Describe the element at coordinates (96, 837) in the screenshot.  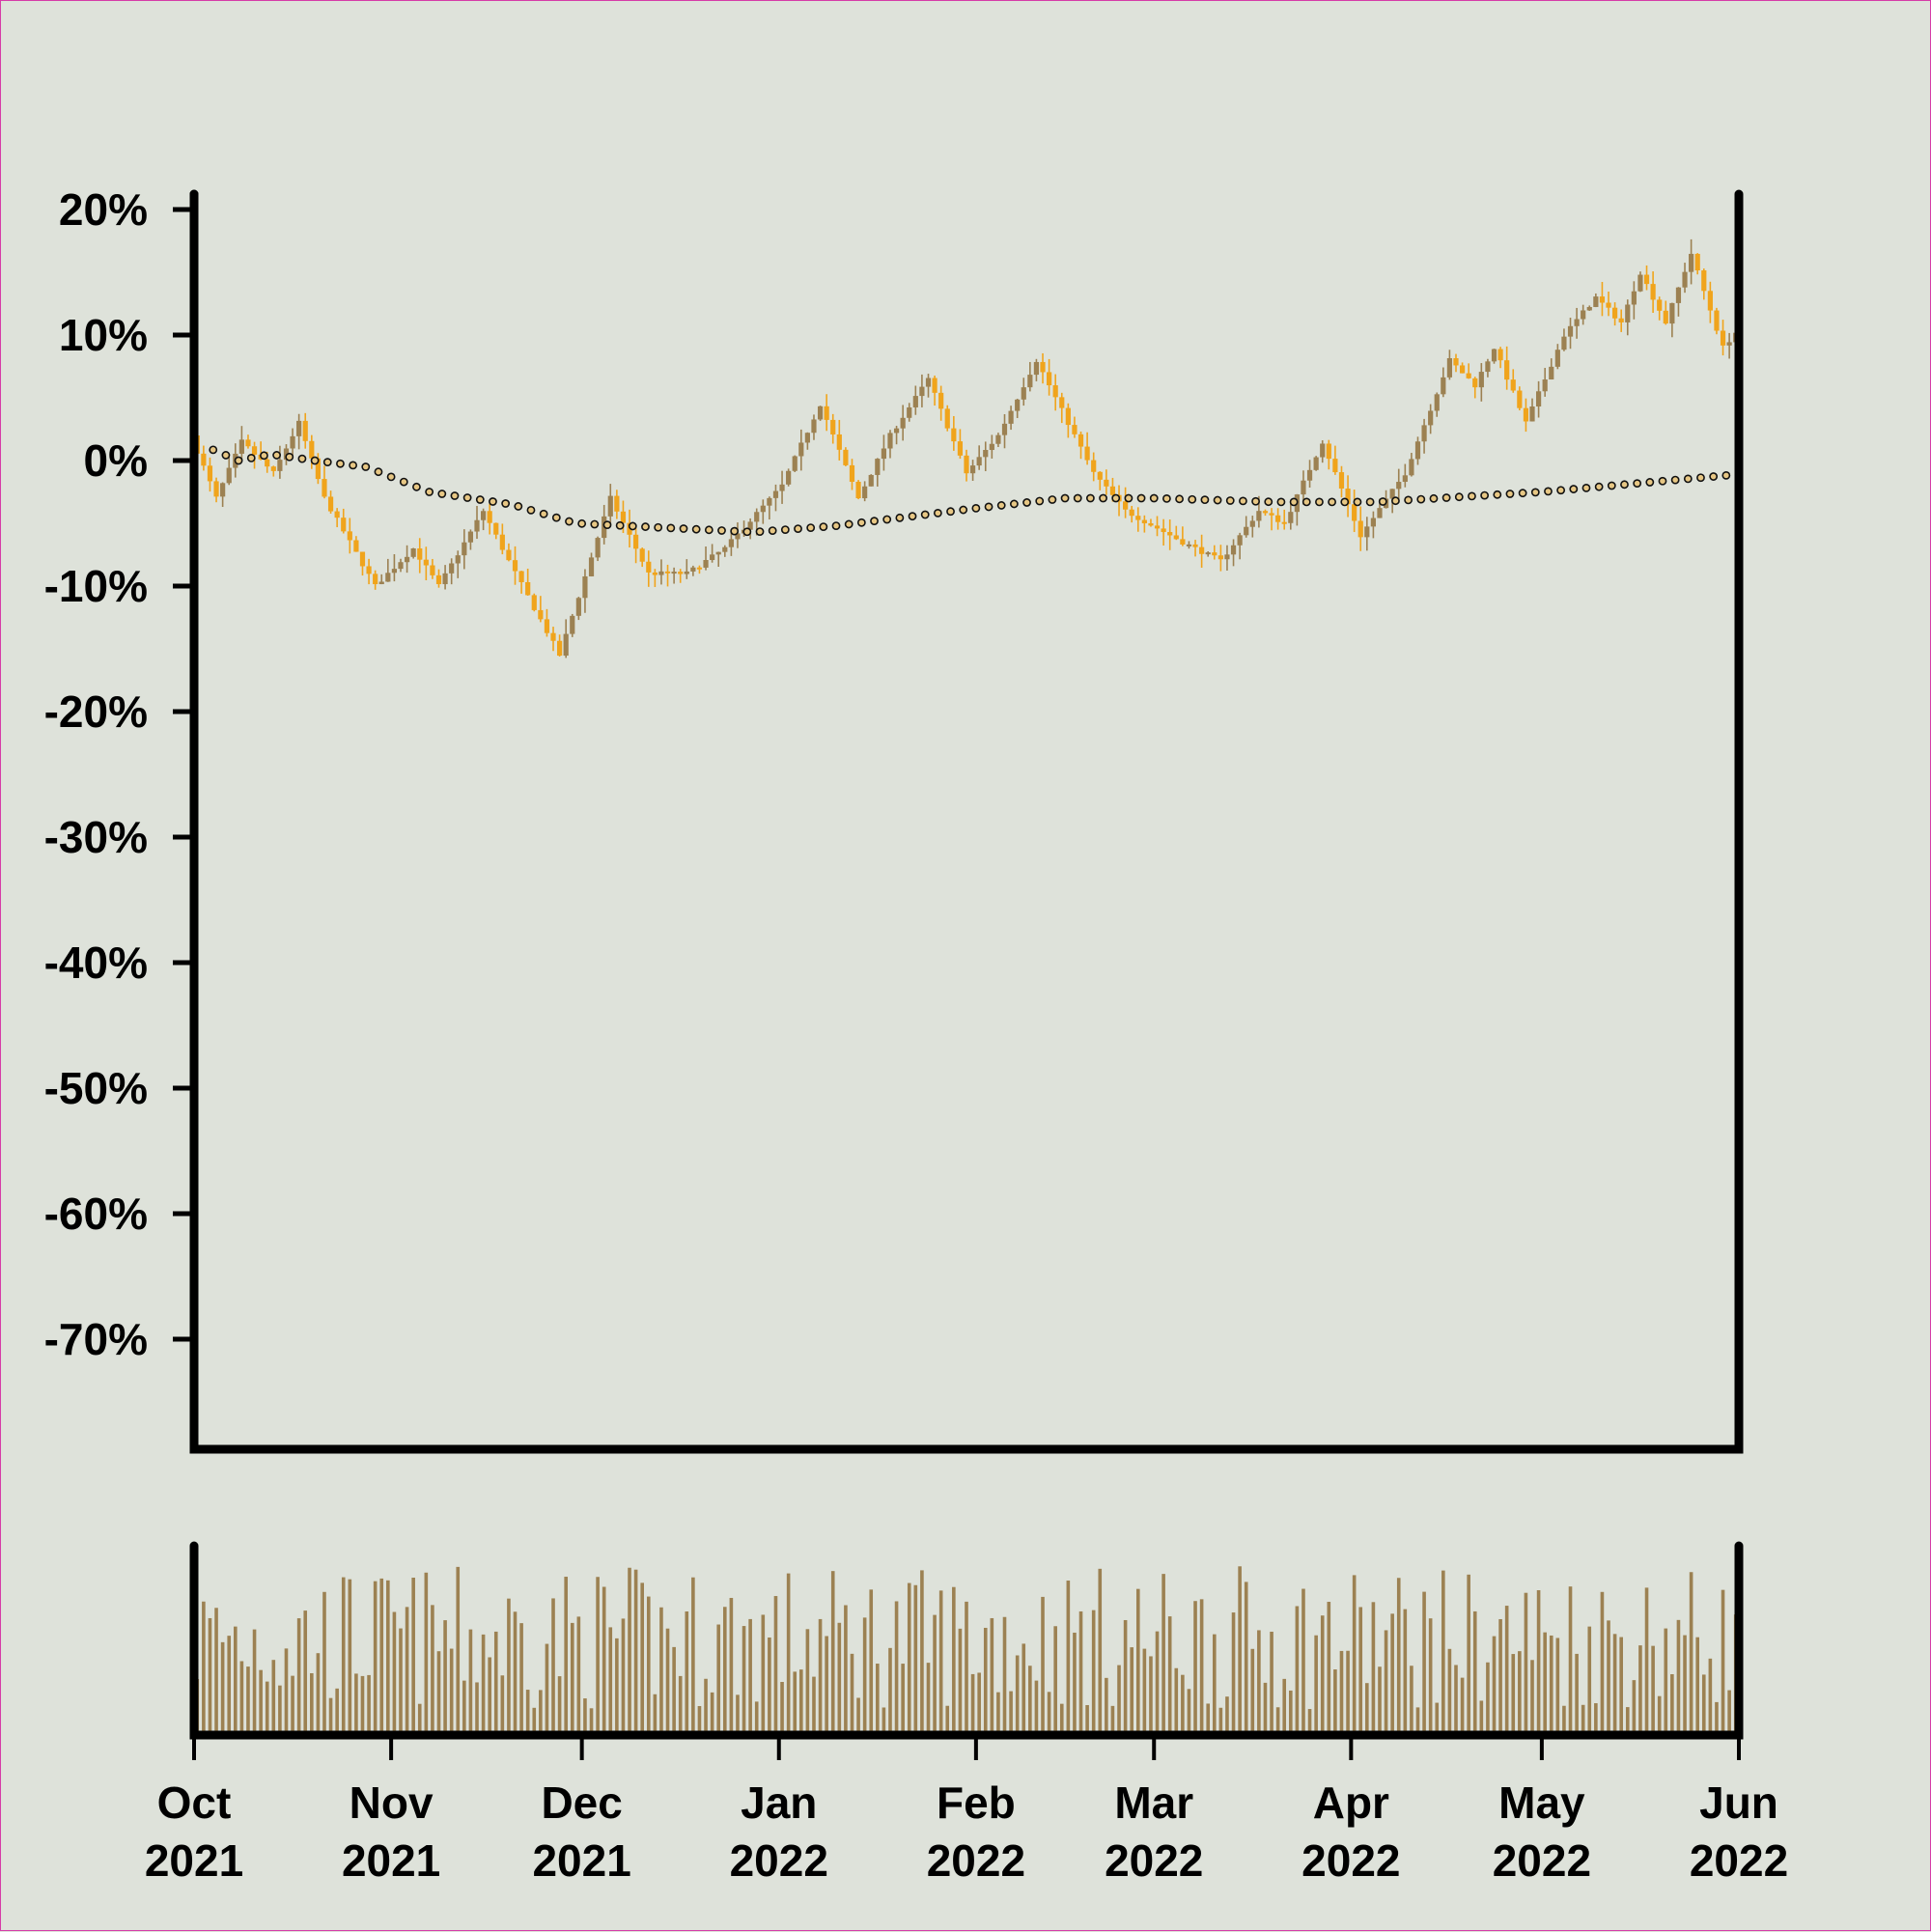
I see `y-tick-label: -30%` at that location.